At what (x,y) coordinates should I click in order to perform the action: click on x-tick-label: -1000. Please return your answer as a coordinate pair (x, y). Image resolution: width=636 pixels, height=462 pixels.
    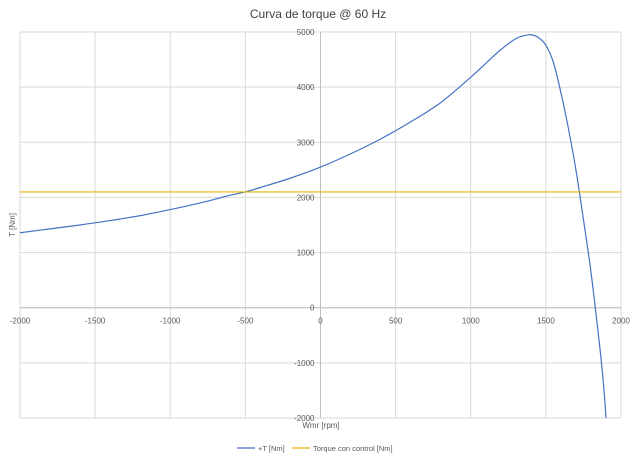
    Looking at the image, I should click on (170, 321).